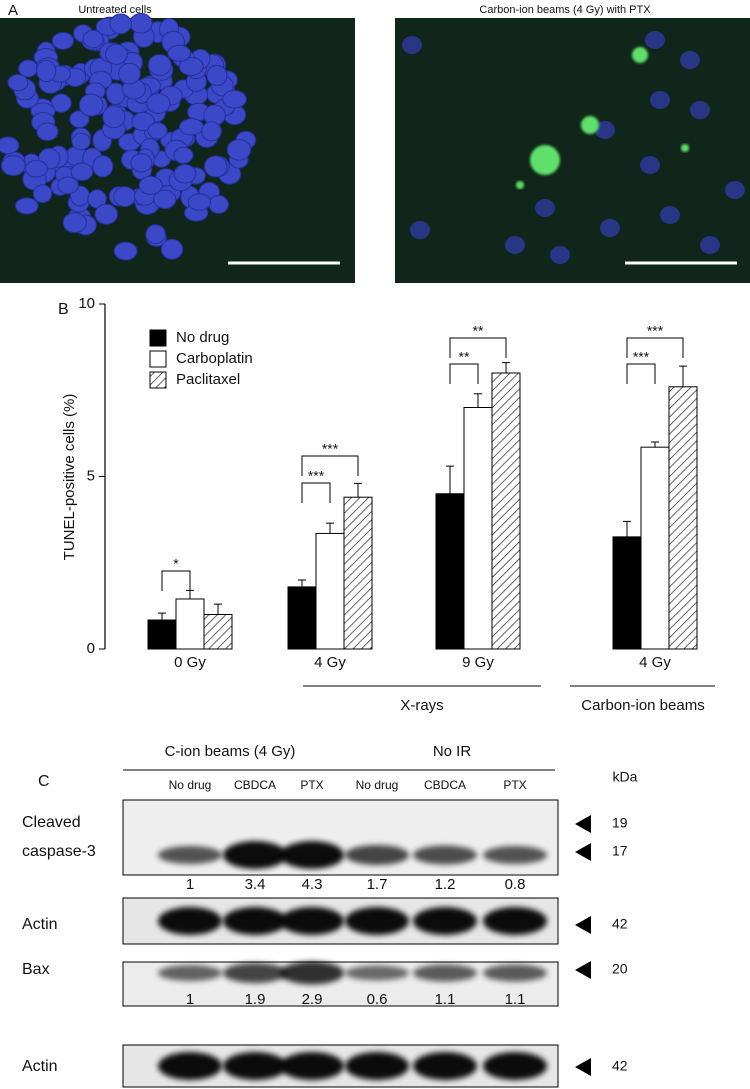  Describe the element at coordinates (642, 705) in the screenshot. I see `group-label: Carbon-ion beams` at that location.